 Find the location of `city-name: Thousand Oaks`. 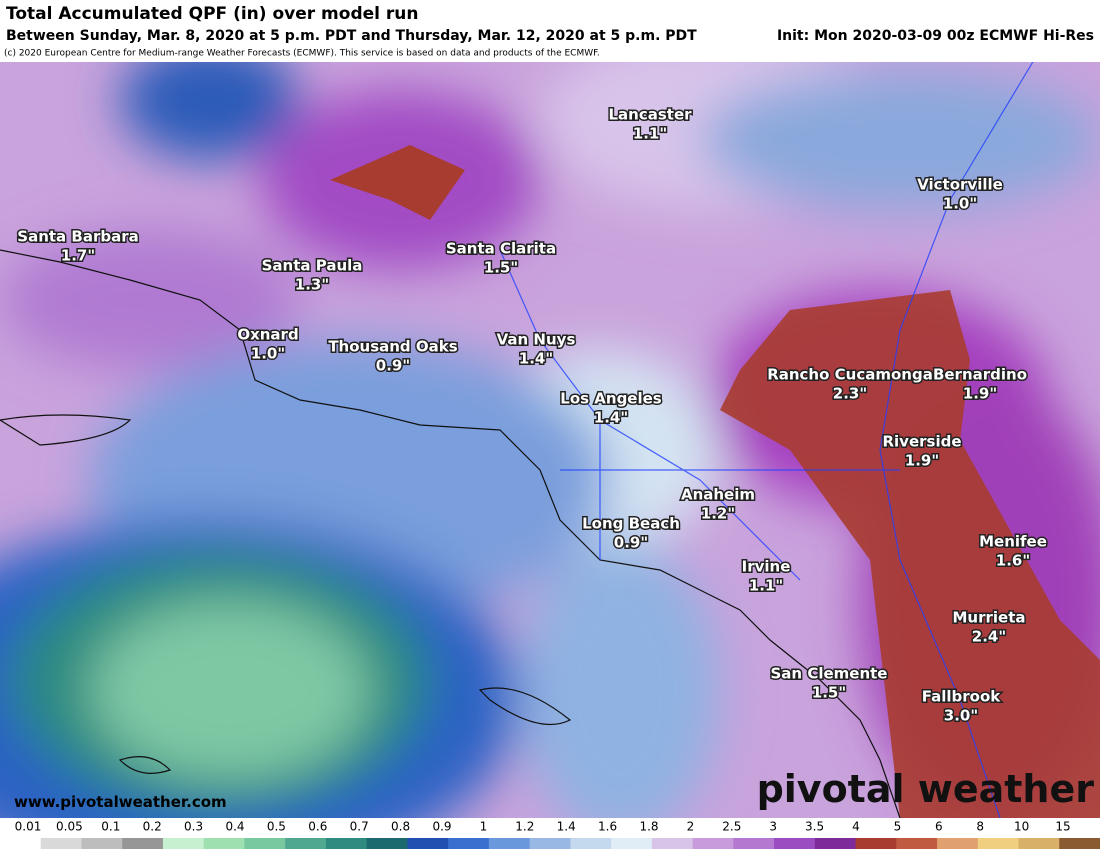

city-name: Thousand Oaks is located at coordinates (392, 347).